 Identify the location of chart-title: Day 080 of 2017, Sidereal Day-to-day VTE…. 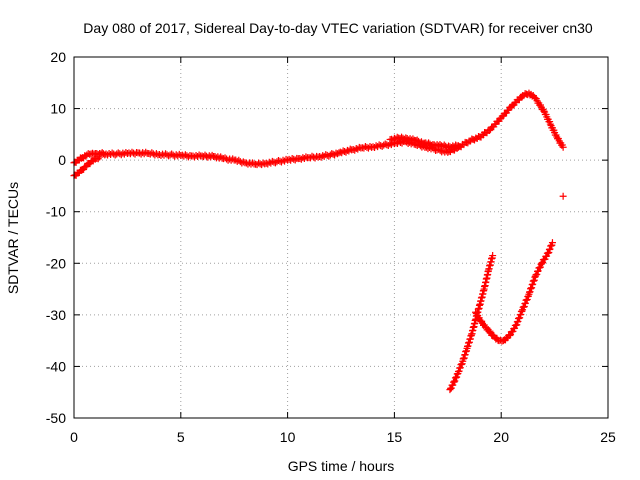
(338, 28).